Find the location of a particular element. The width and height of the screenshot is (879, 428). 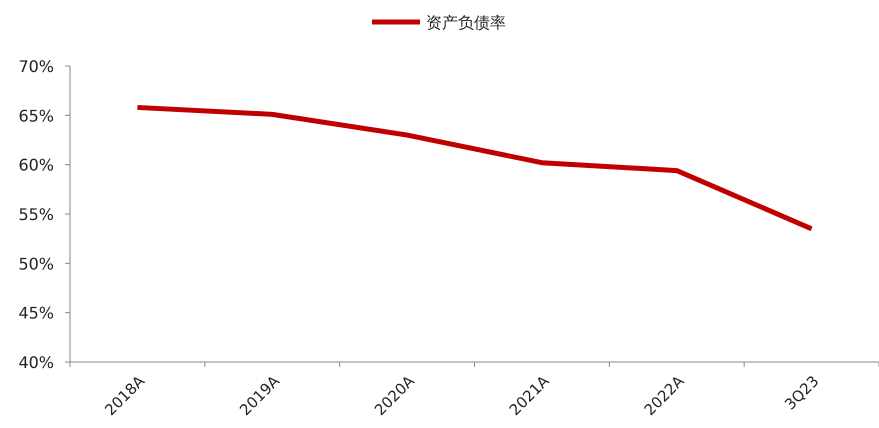

y-tick-label: 70% is located at coordinates (36, 66).